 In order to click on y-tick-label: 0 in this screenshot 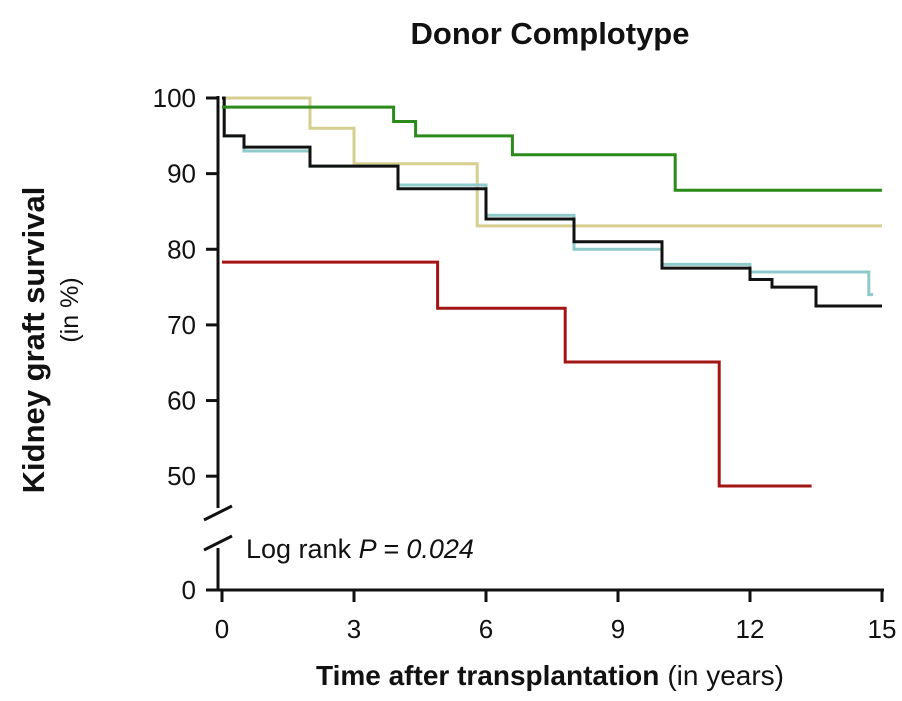, I will do `click(189, 590)`.